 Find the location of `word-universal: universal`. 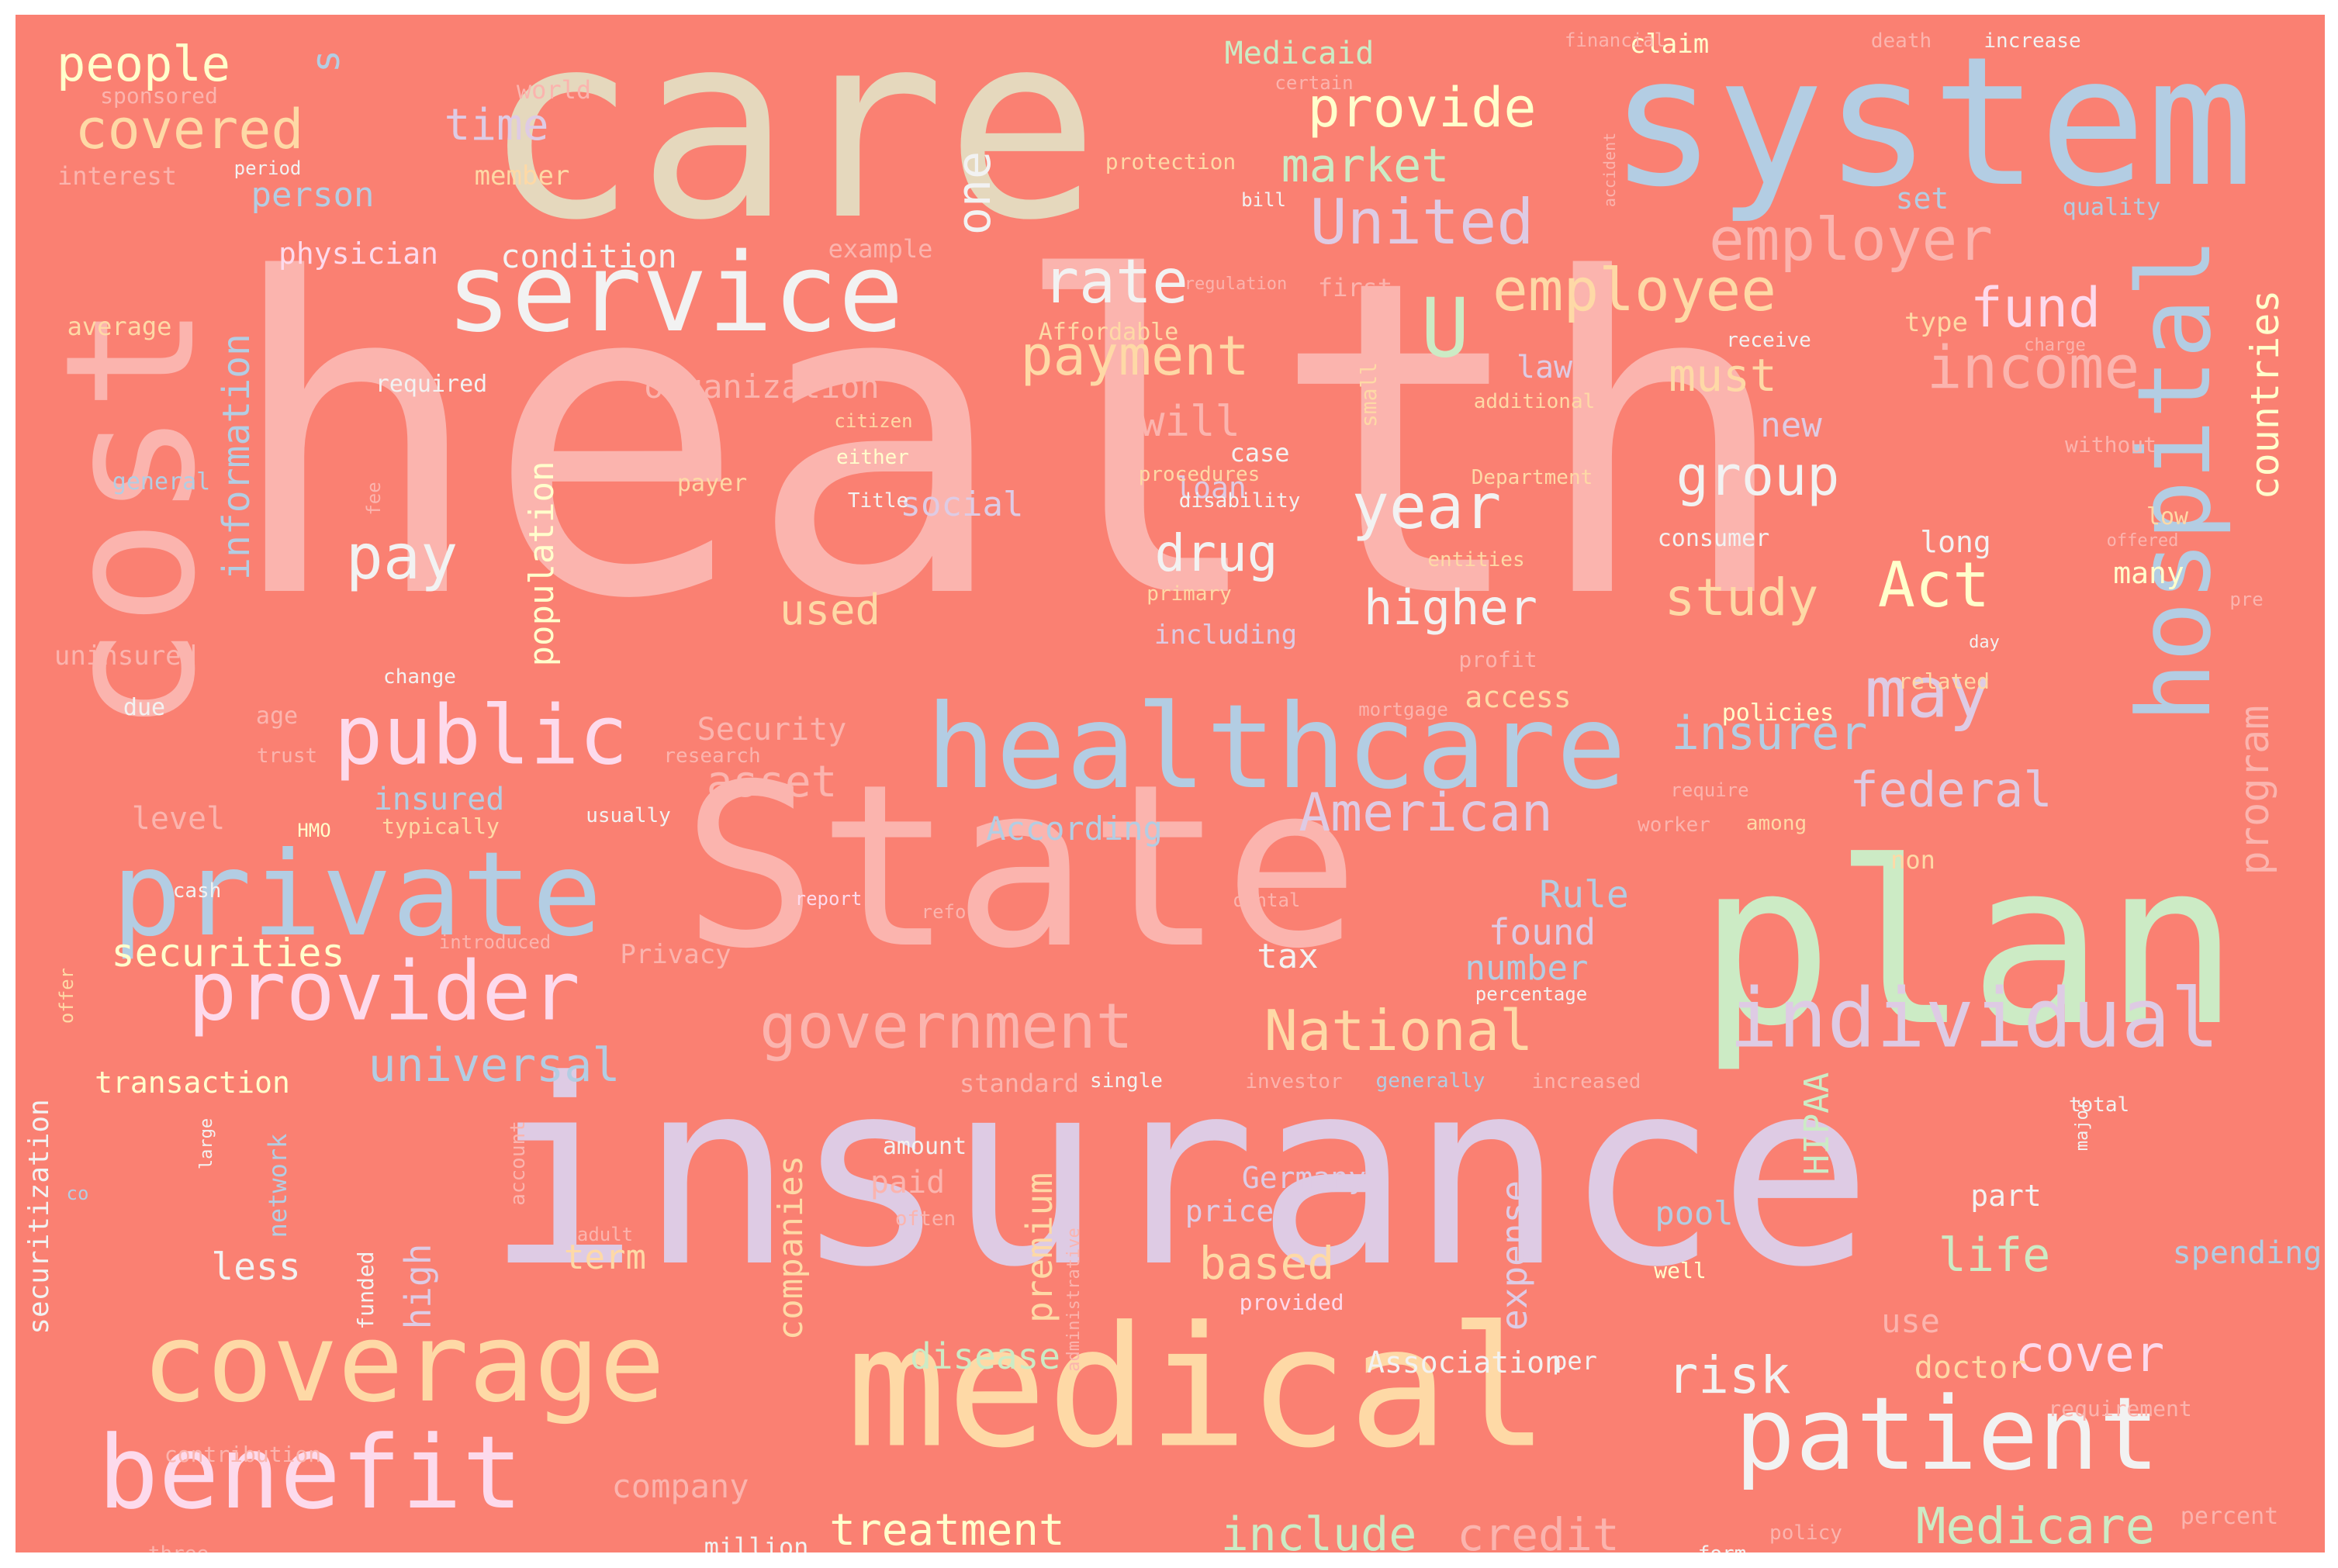

word-universal: universal is located at coordinates (494, 1065).